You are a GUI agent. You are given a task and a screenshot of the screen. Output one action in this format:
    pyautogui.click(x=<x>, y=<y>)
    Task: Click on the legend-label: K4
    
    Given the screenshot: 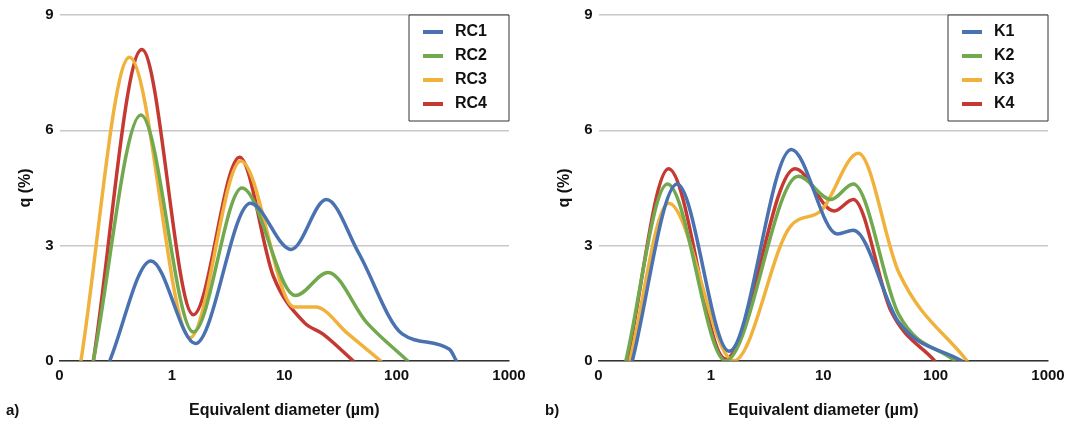 What is the action you would take?
    pyautogui.click(x=1004, y=103)
    